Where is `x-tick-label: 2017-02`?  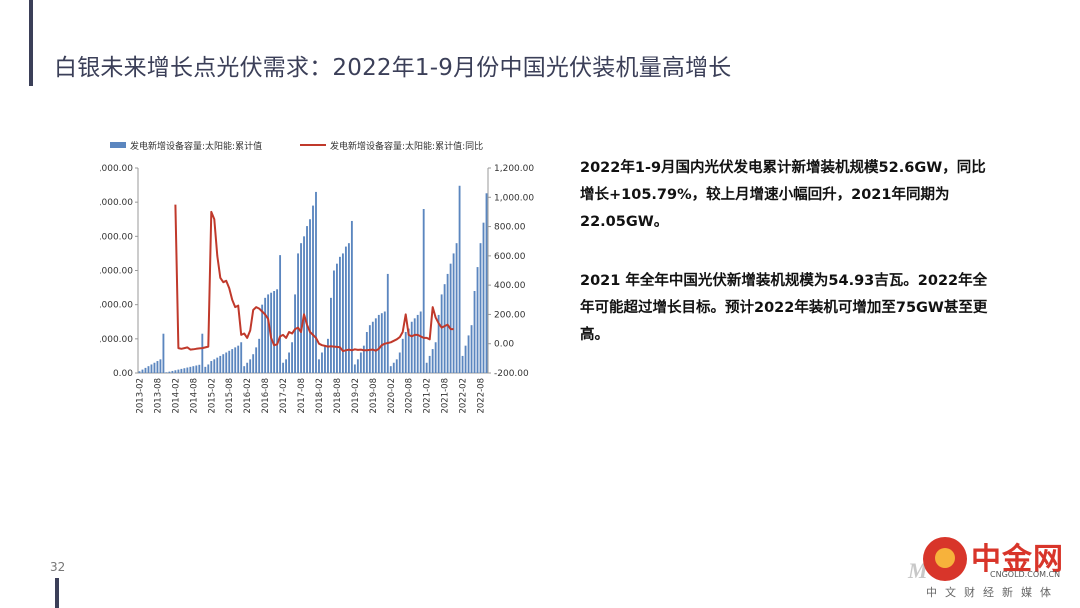
x-tick-label: 2017-02 is located at coordinates (284, 396).